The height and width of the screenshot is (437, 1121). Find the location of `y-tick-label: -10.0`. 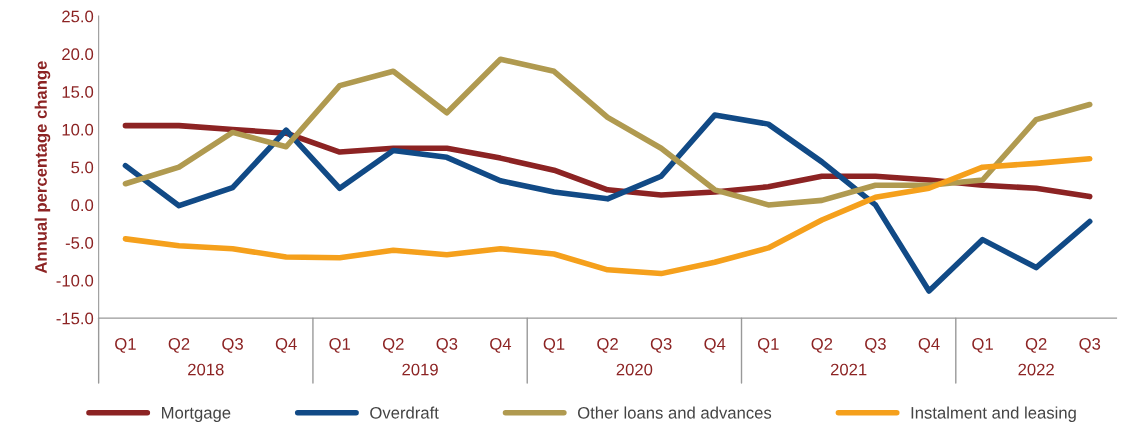

y-tick-label: -10.0 is located at coordinates (75, 280).